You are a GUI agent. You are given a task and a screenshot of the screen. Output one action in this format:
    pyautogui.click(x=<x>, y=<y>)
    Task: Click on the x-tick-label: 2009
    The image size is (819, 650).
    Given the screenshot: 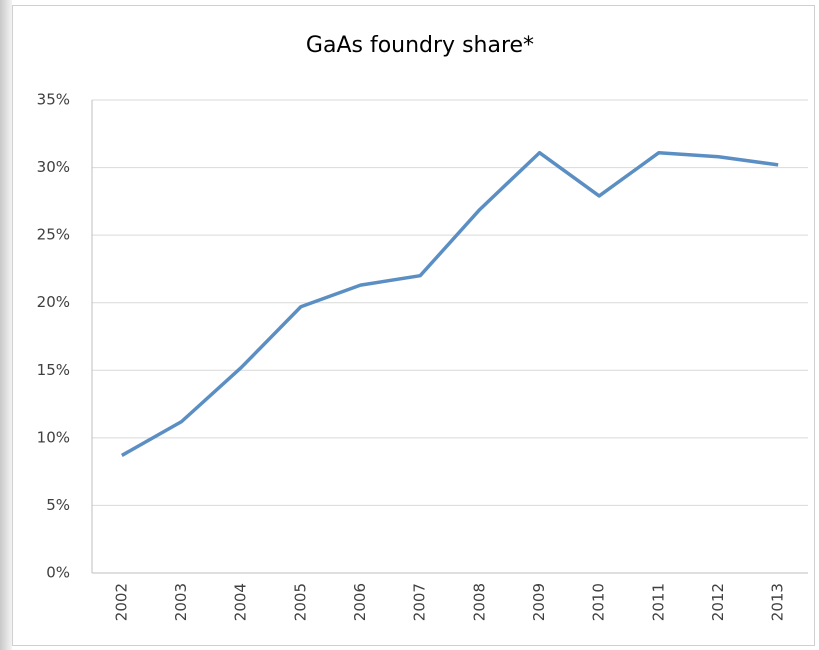 What is the action you would take?
    pyautogui.click(x=539, y=602)
    